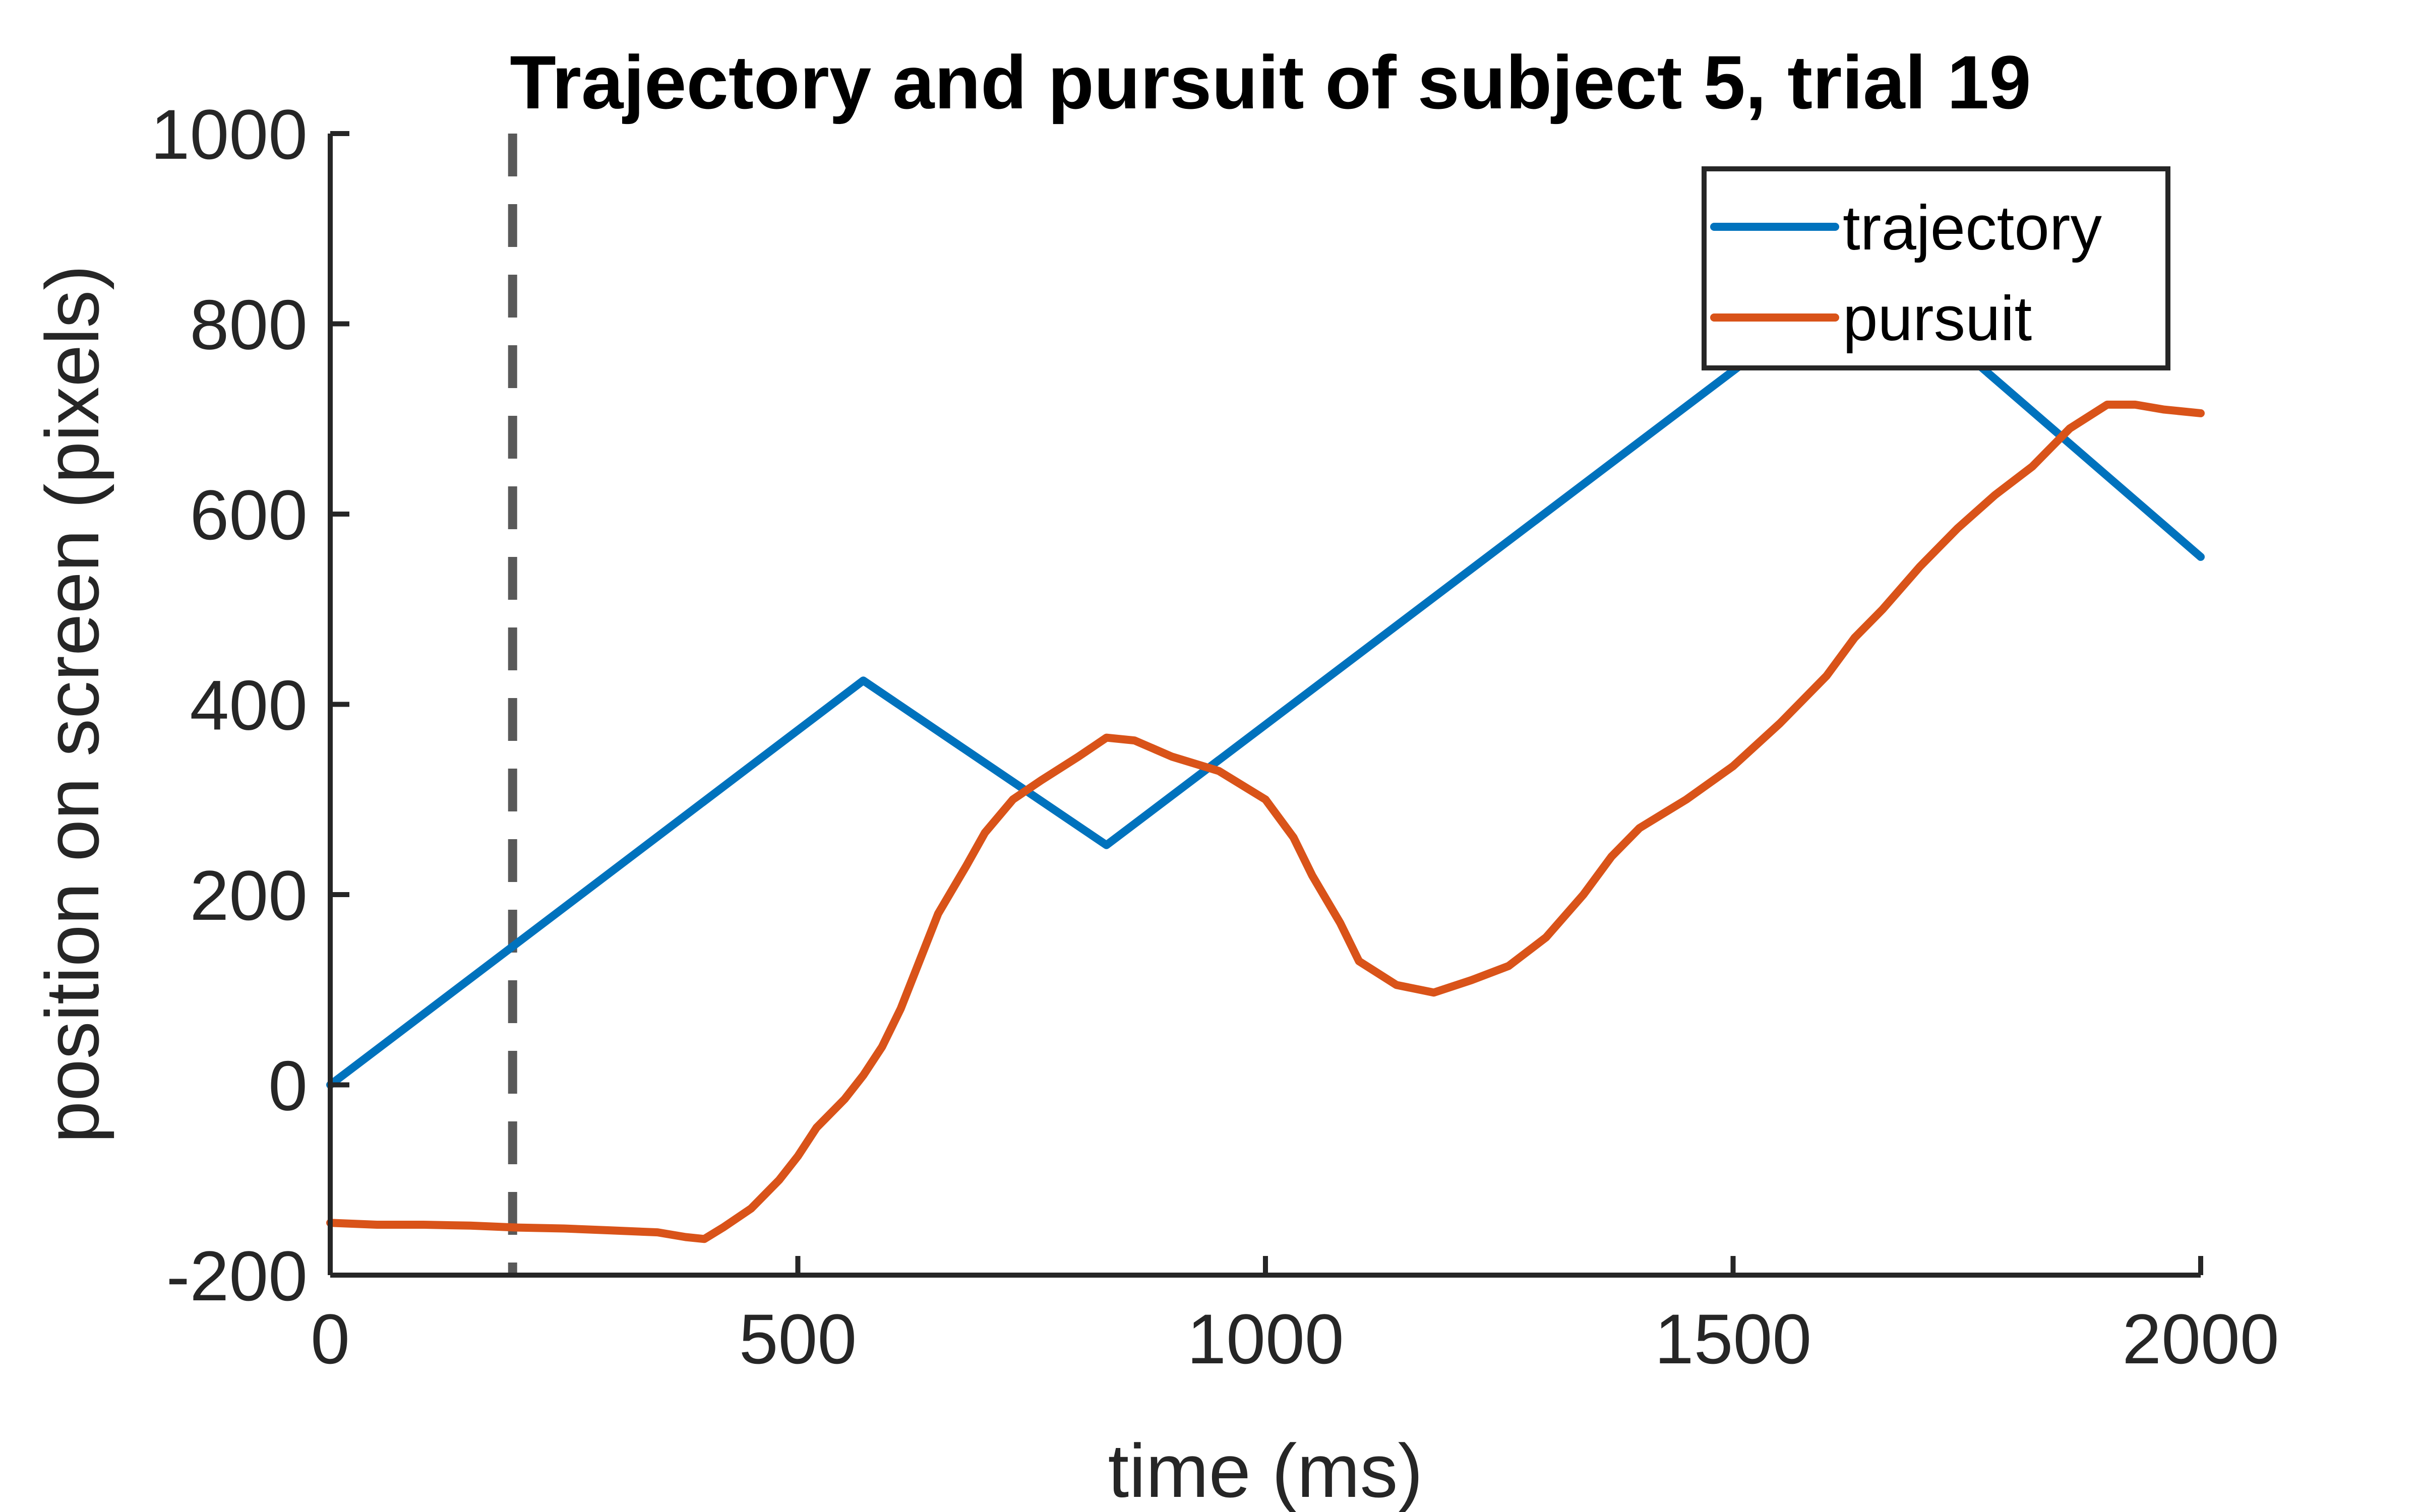 The height and width of the screenshot is (1512, 2420). I want to click on y-tick-label: 0, so click(288, 1085).